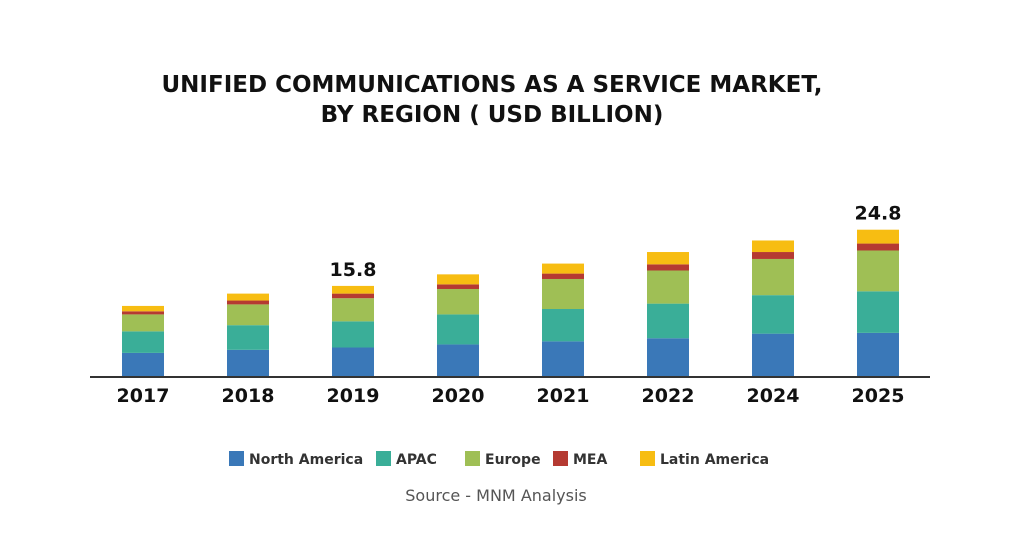  What do you see at coordinates (353, 270) in the screenshot?
I see `data-label-2019: 15.8` at bounding box center [353, 270].